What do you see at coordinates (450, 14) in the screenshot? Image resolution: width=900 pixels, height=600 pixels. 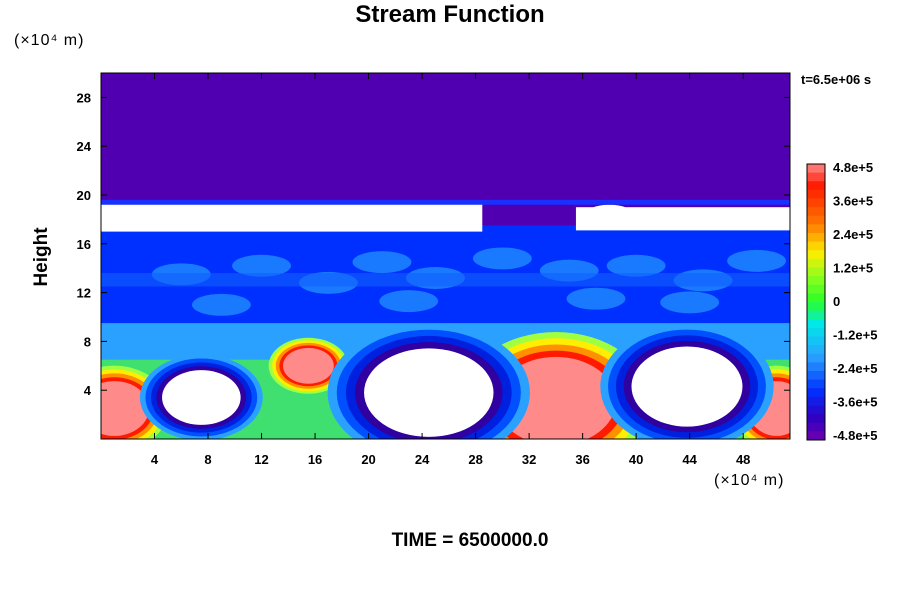 I see `chart-title: Stream Function` at bounding box center [450, 14].